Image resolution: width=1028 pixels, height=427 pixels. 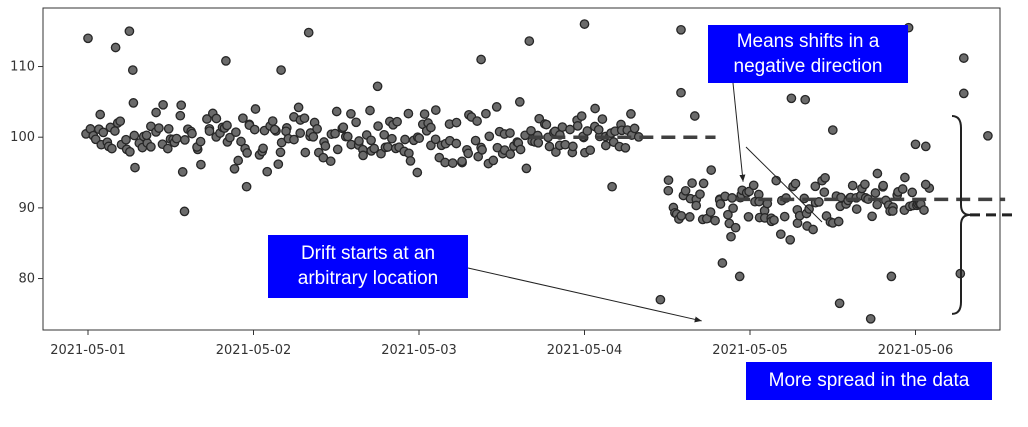 What do you see at coordinates (784, 184) in the screenshot?
I see `means-pointer` at bounding box center [784, 184].